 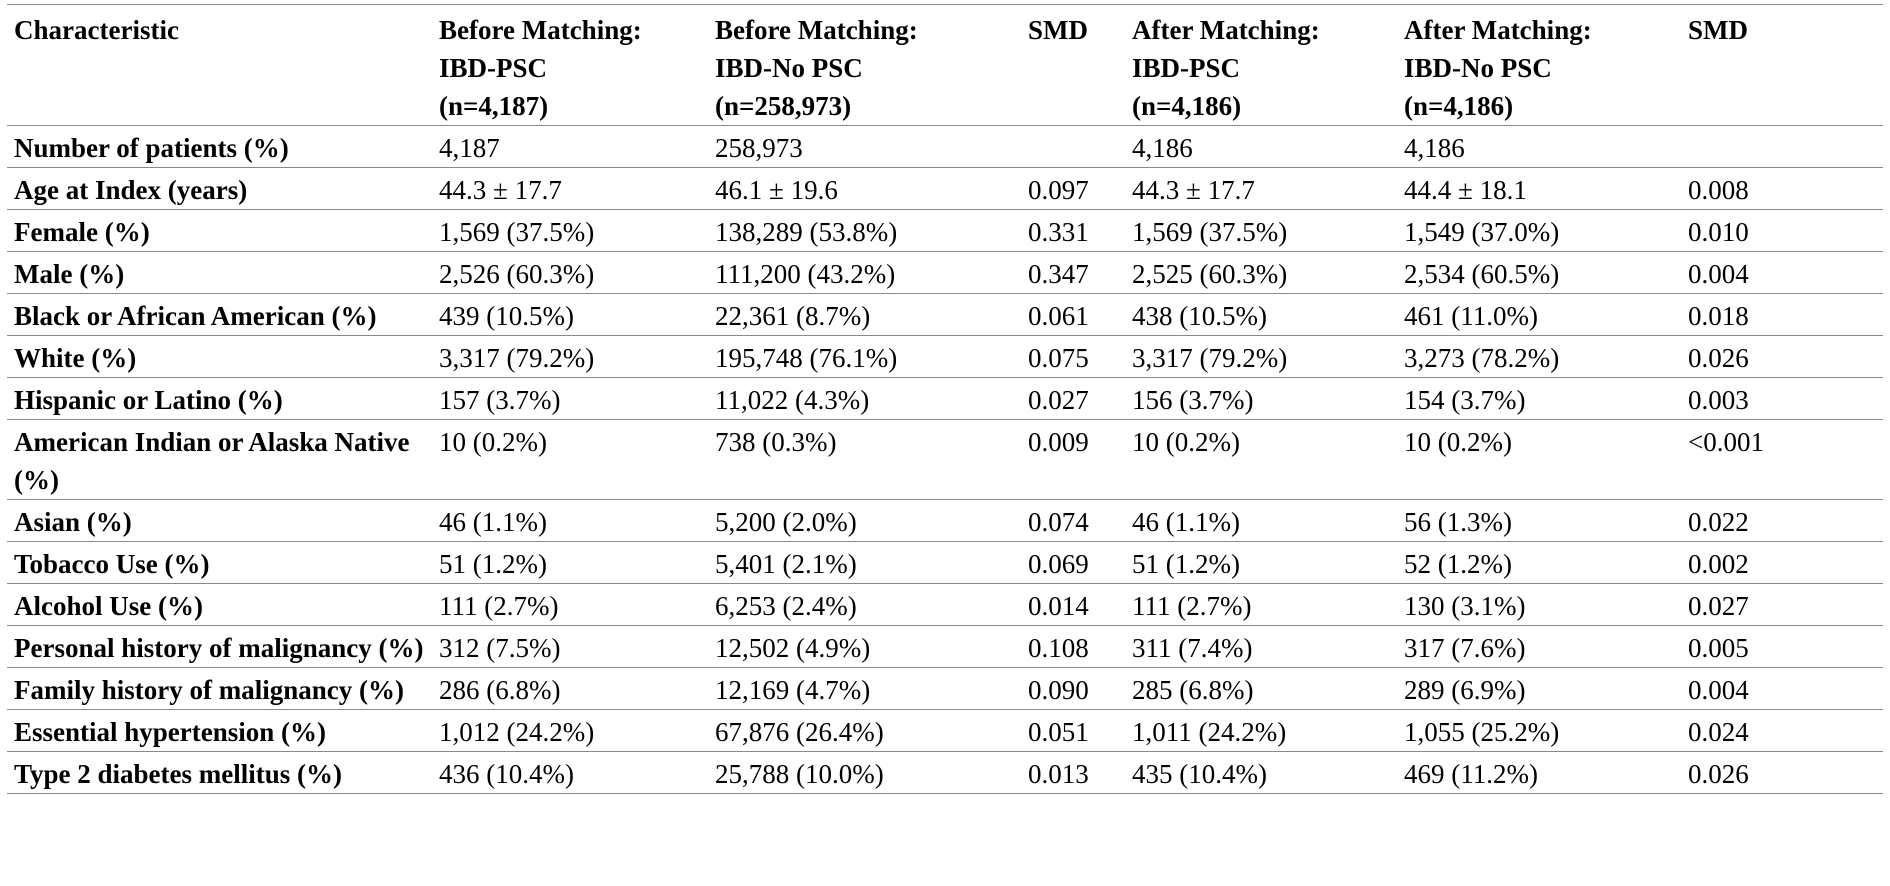 What do you see at coordinates (219, 520) in the screenshot?
I see `row-label: Asian (%)` at bounding box center [219, 520].